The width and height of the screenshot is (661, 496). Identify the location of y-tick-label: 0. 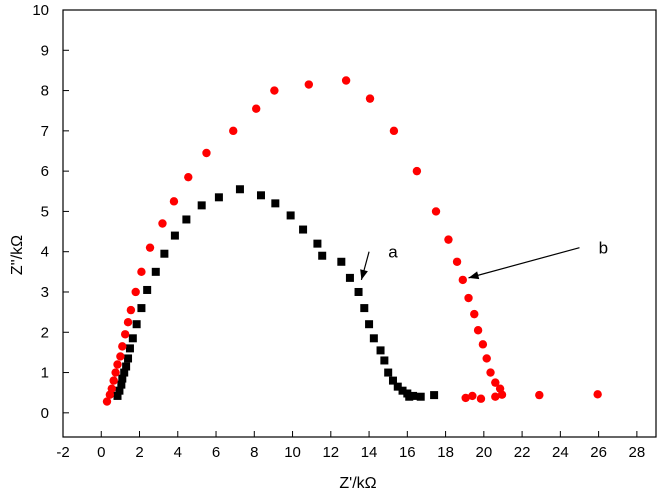
(45, 413).